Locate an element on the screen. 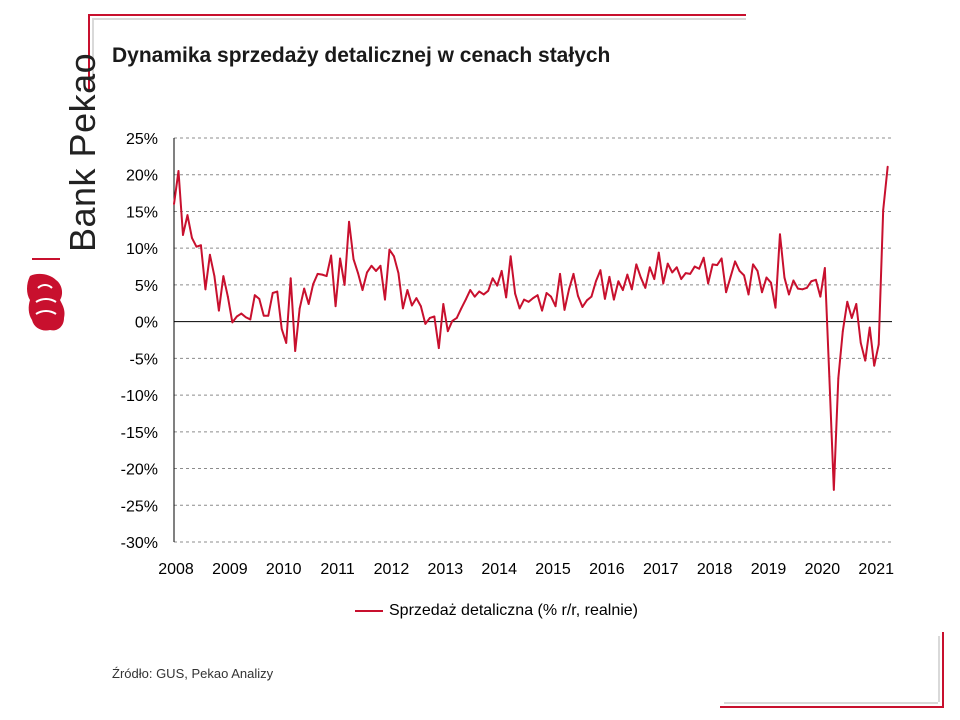 This screenshot has width=960, height=720. y-tick-label: 5% is located at coordinates (146, 286).